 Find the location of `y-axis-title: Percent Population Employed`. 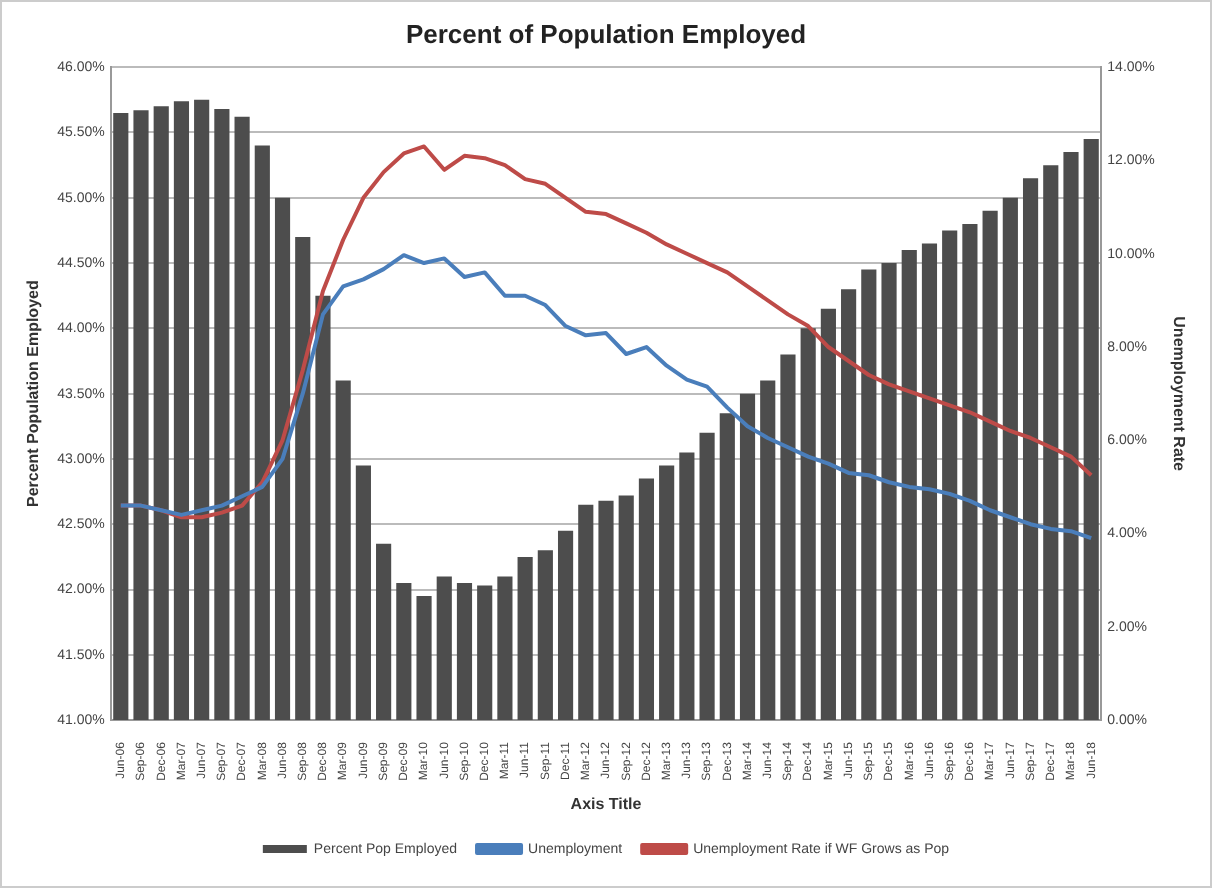

y-axis-title: Percent Population Employed is located at coordinates (33, 394).